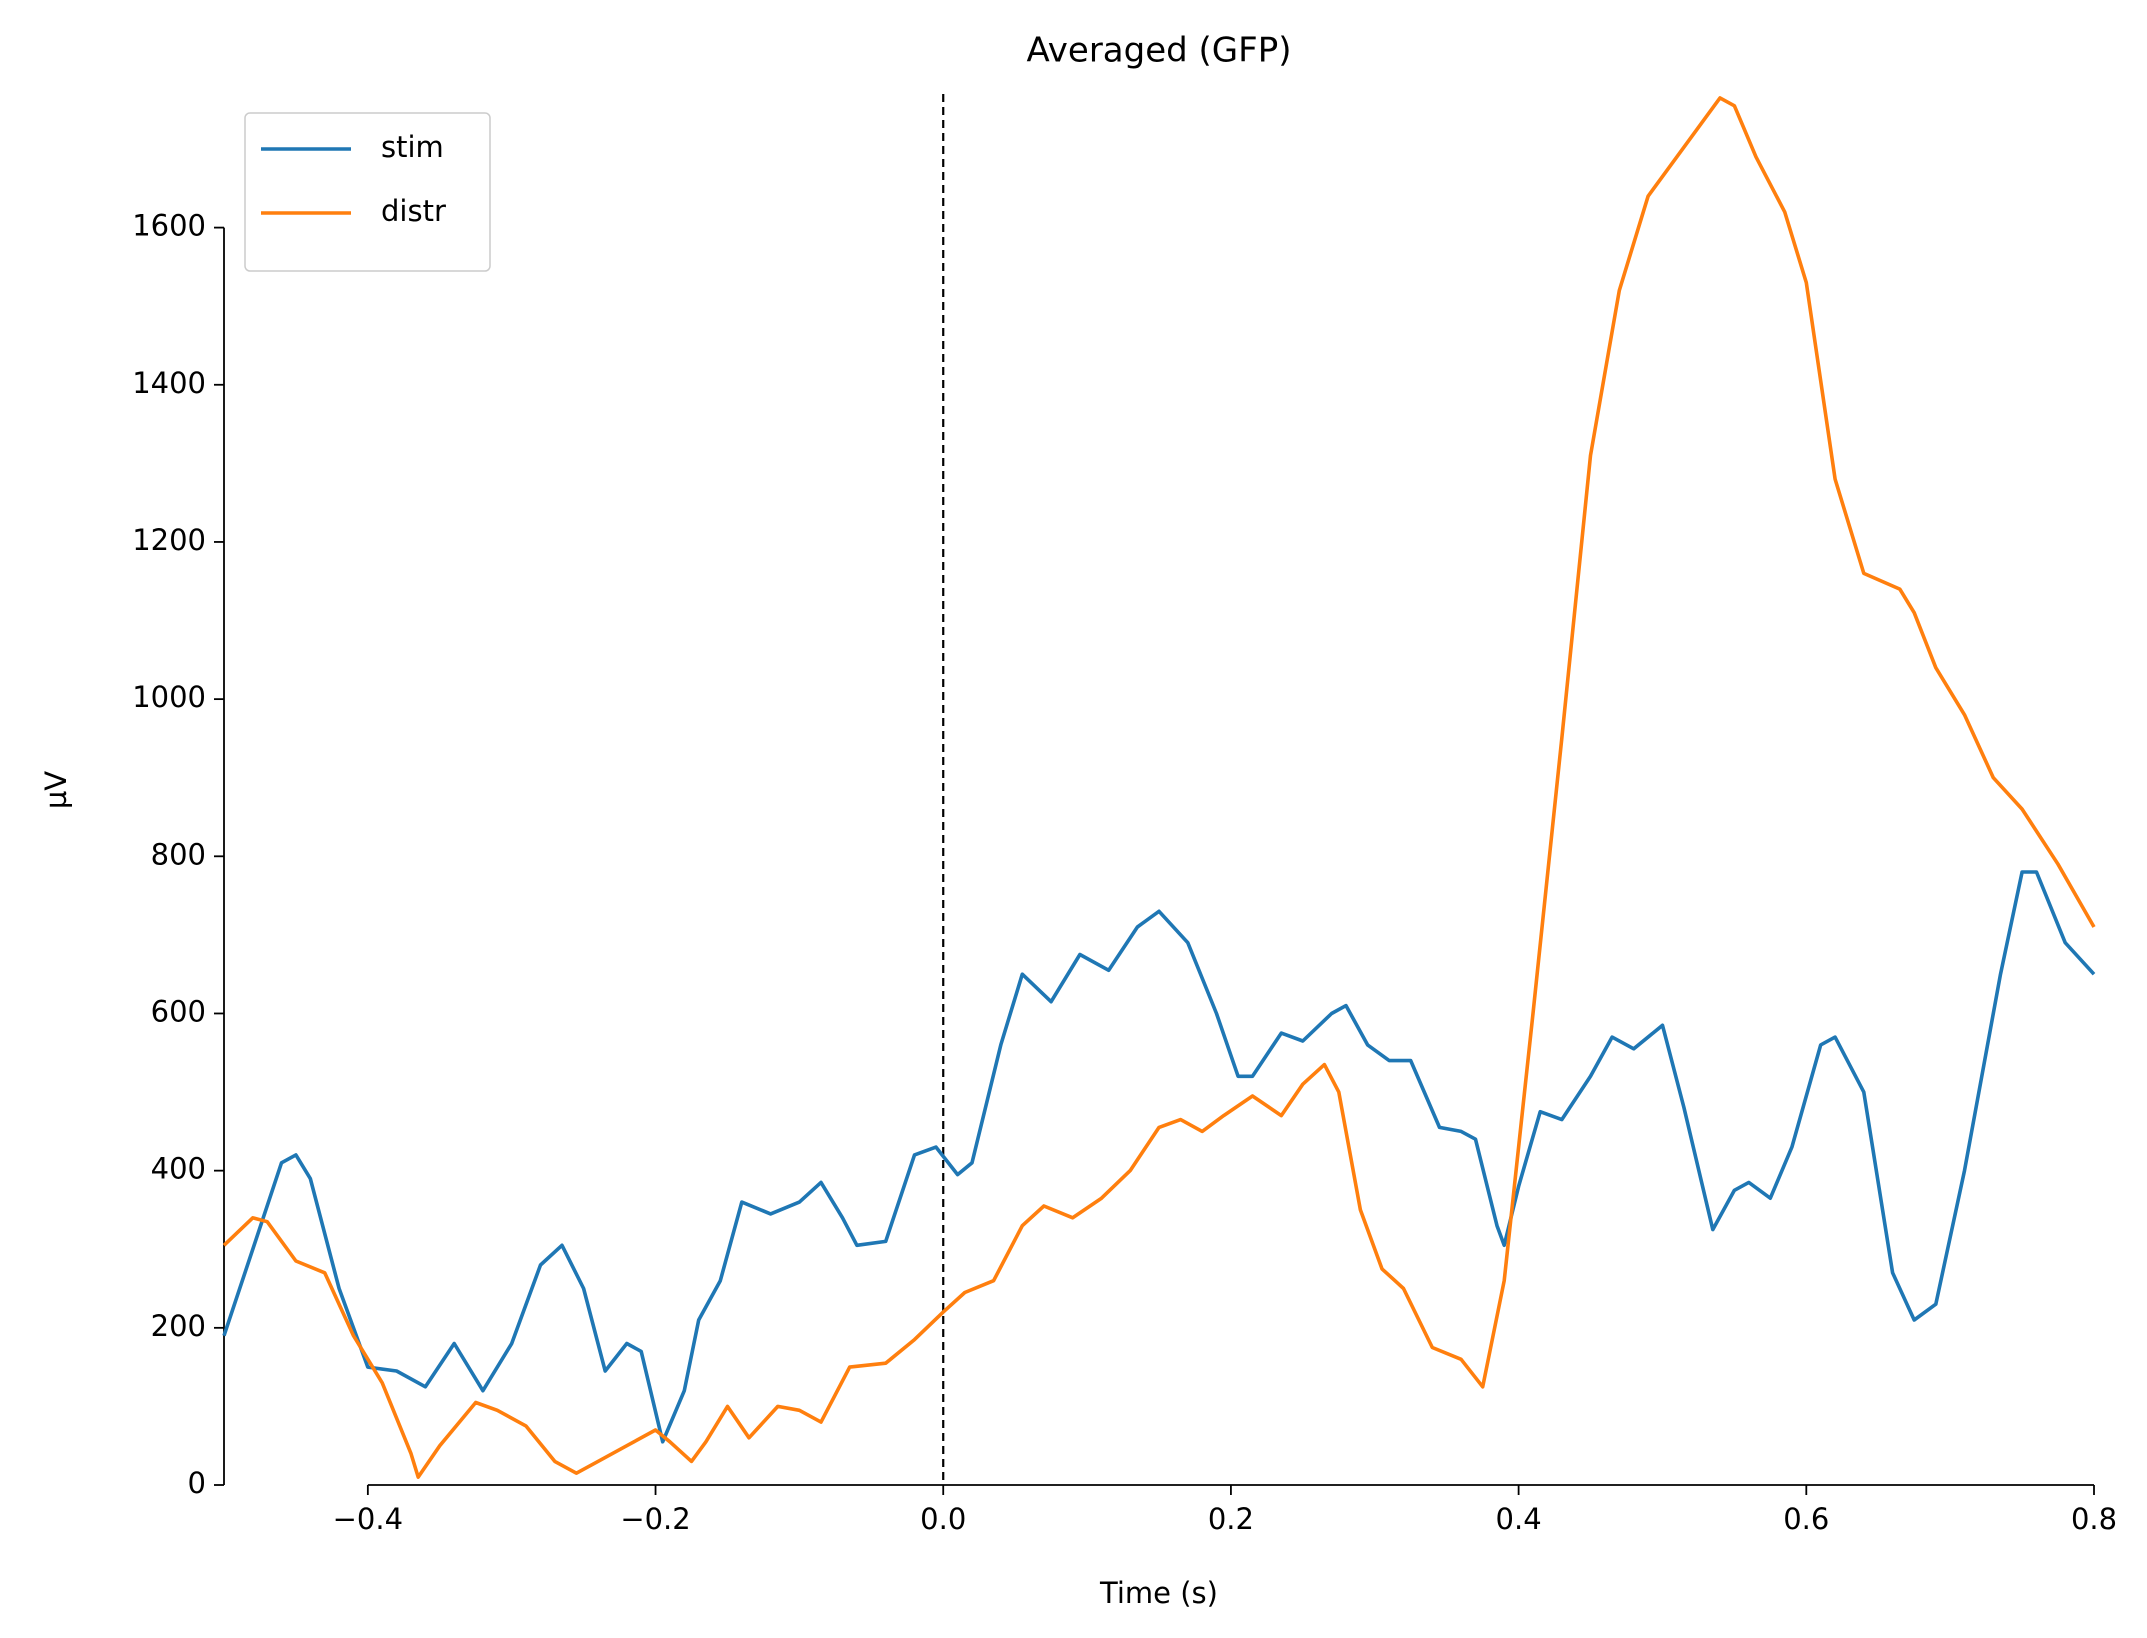 The width and height of the screenshot is (2147, 1638). What do you see at coordinates (169, 383) in the screenshot?
I see `y-tick-label: 1400` at bounding box center [169, 383].